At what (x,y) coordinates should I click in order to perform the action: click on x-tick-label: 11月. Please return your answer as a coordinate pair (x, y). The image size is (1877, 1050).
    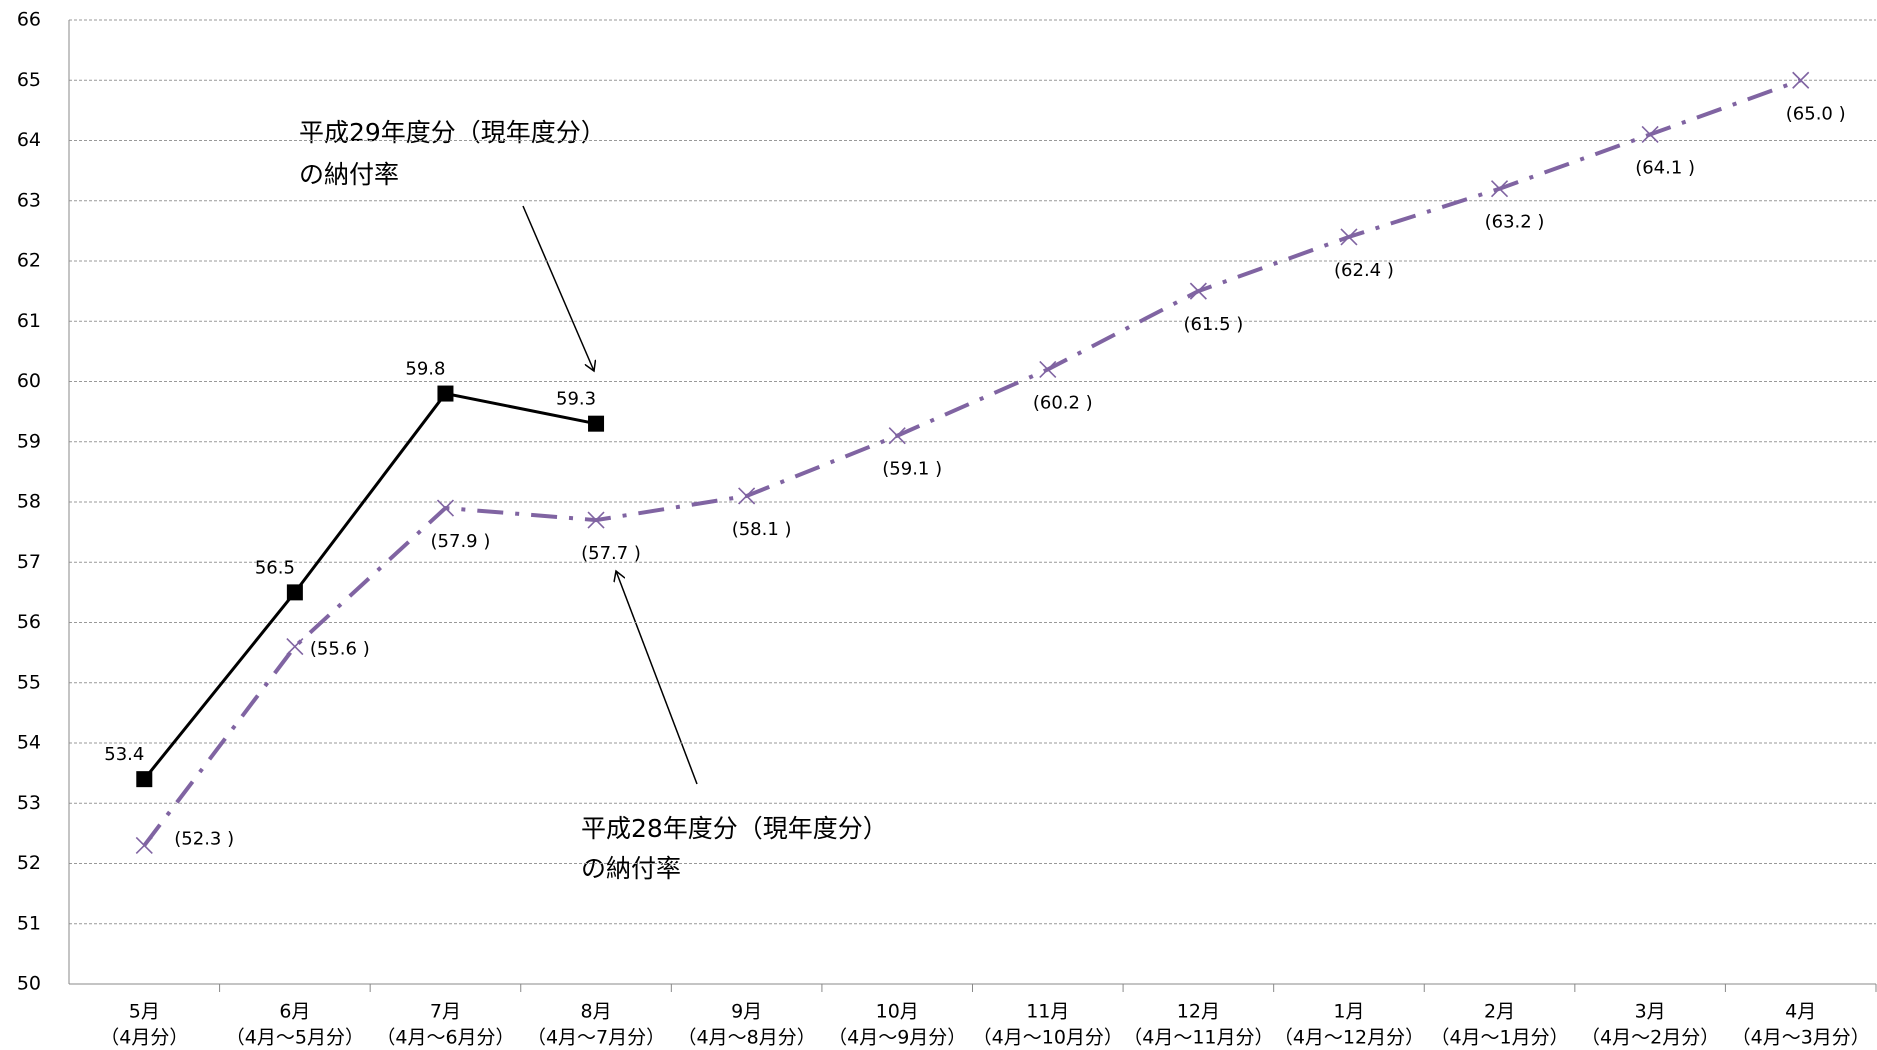
    Looking at the image, I should click on (1047, 1012).